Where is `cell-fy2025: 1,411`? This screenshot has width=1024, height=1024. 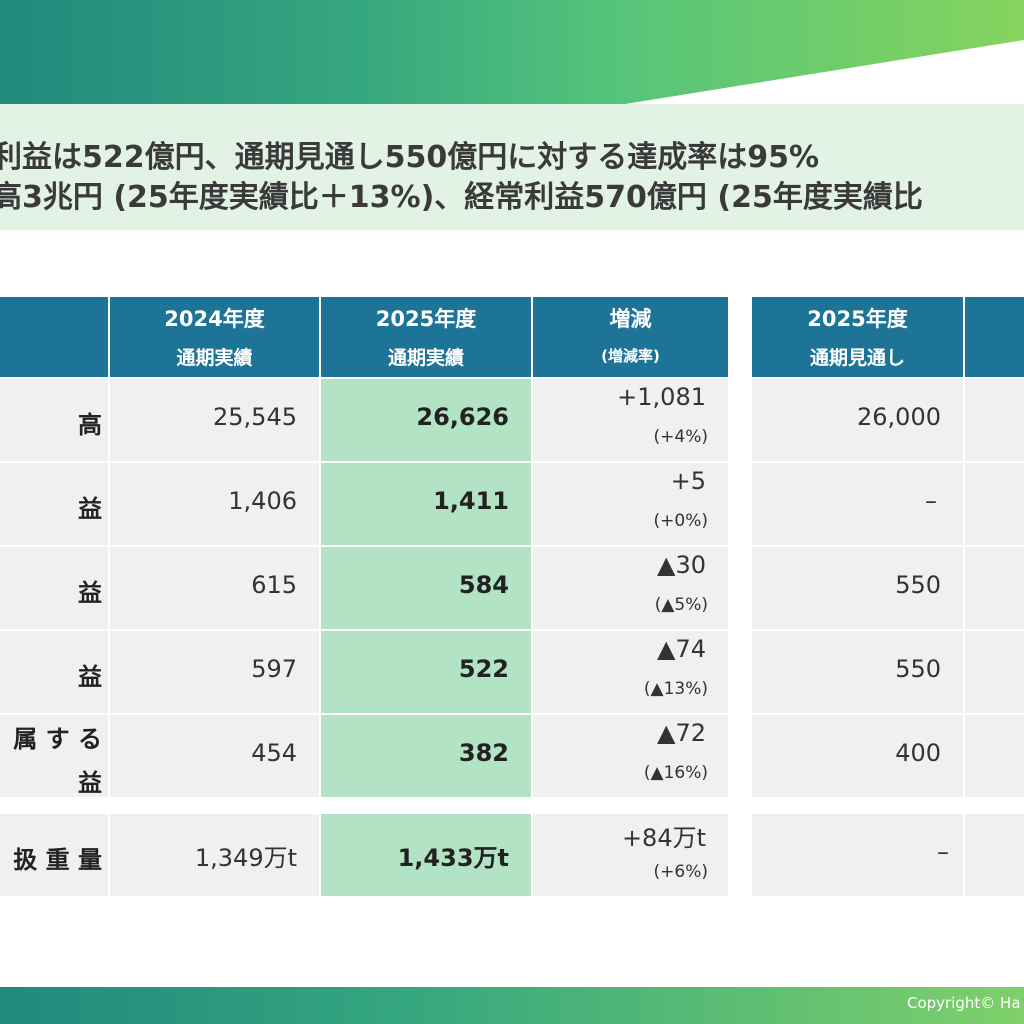
cell-fy2025: 1,411 is located at coordinates (426, 504).